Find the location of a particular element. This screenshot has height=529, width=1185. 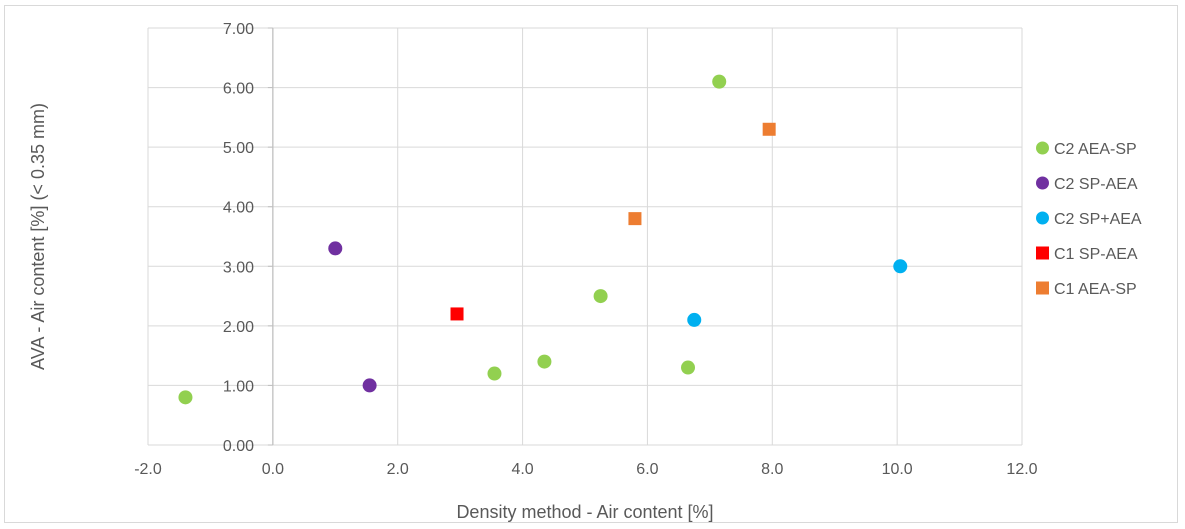

y-tick-label: 6.00 is located at coordinates (238, 89).